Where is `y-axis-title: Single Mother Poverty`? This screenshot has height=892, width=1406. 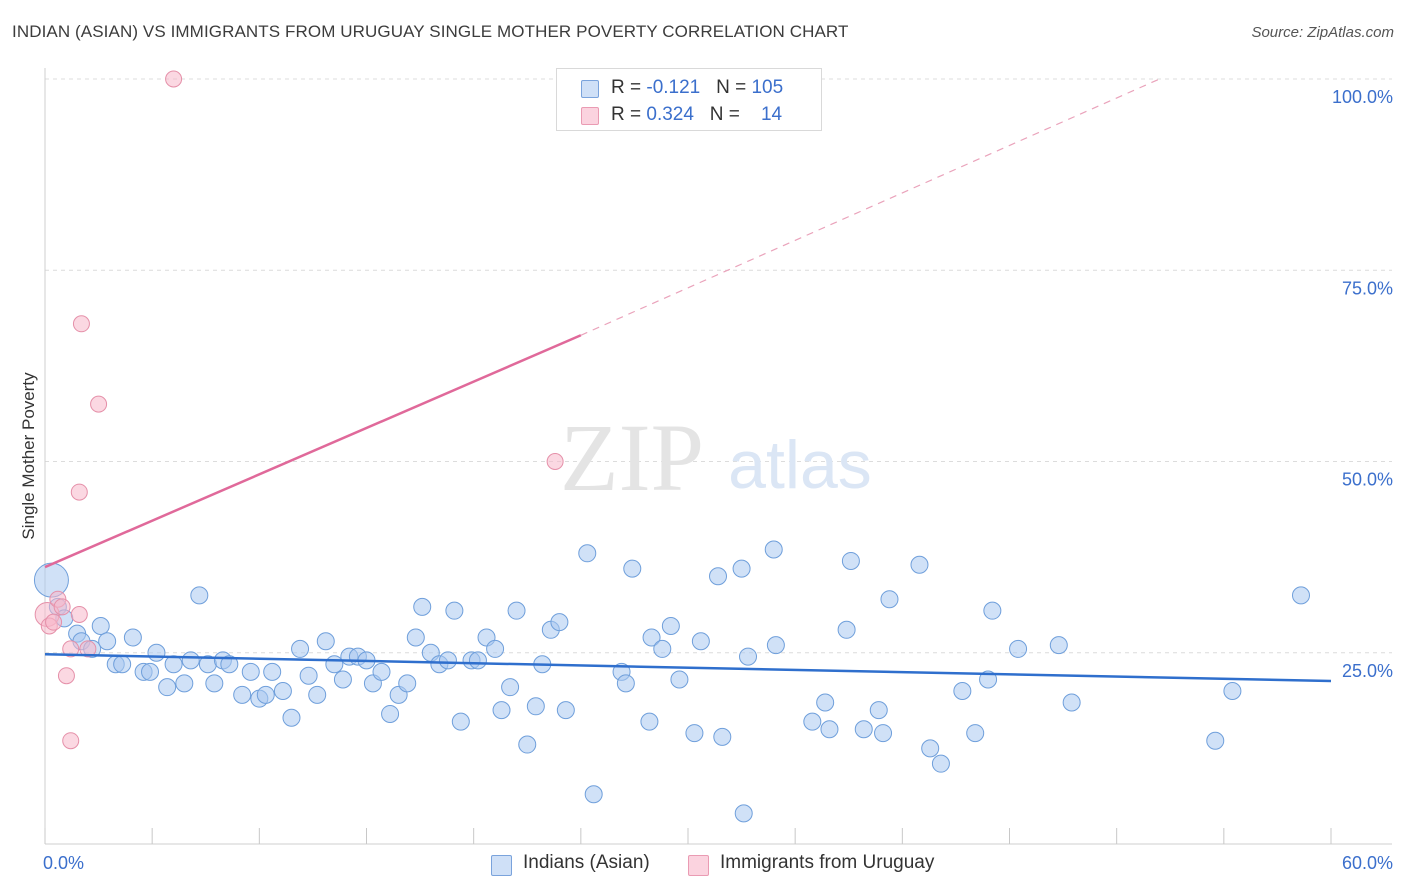
y-axis-title: Single Mother Poverty is located at coordinates (28, 456).